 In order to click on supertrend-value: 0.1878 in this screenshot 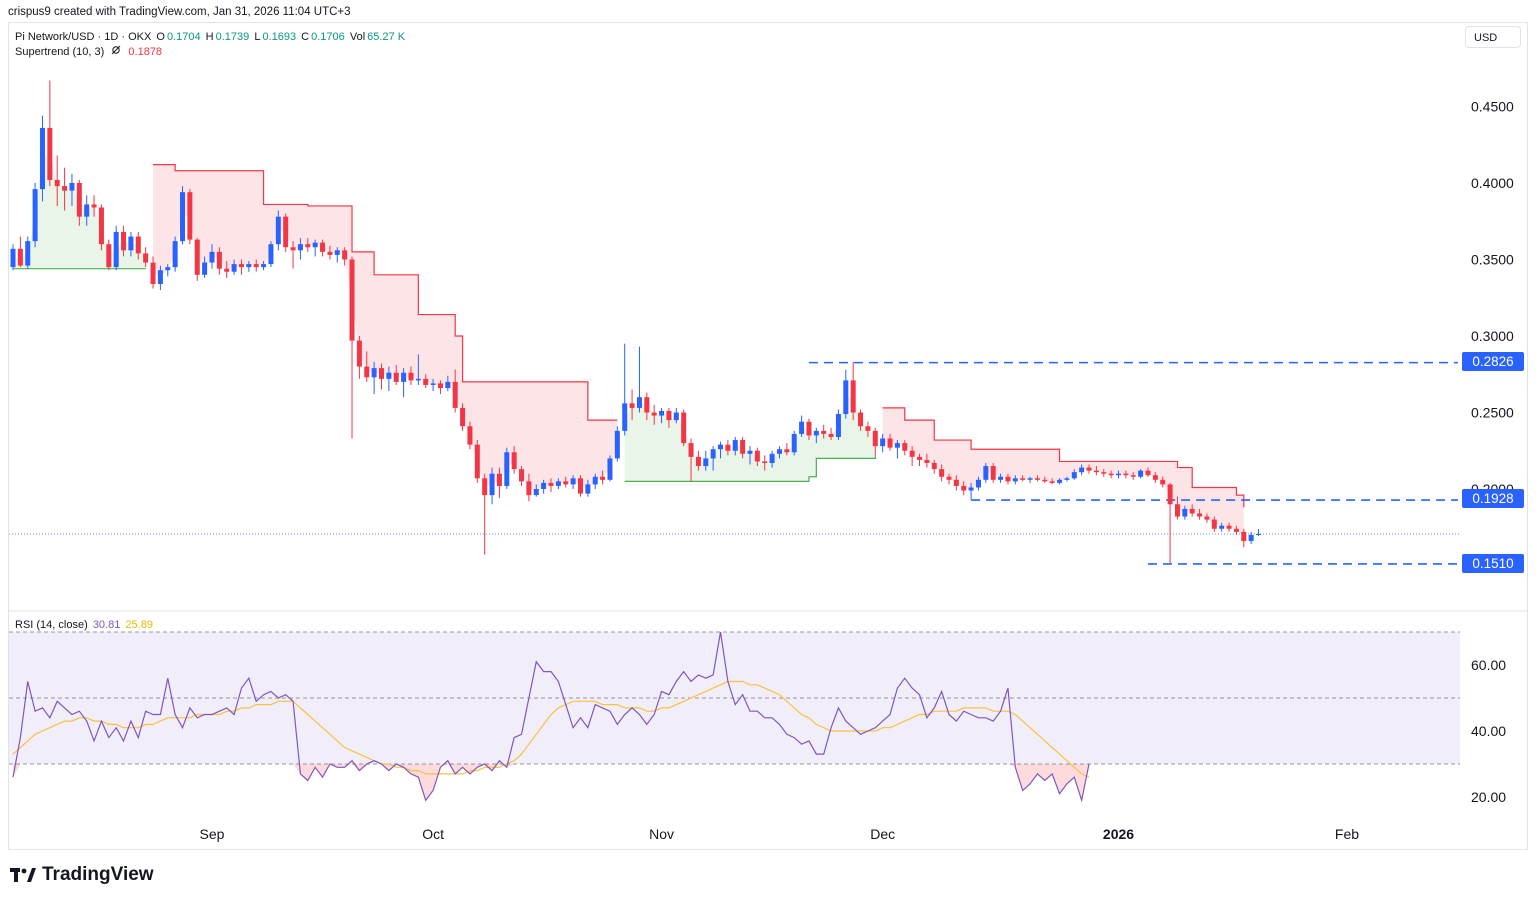, I will do `click(145, 52)`.